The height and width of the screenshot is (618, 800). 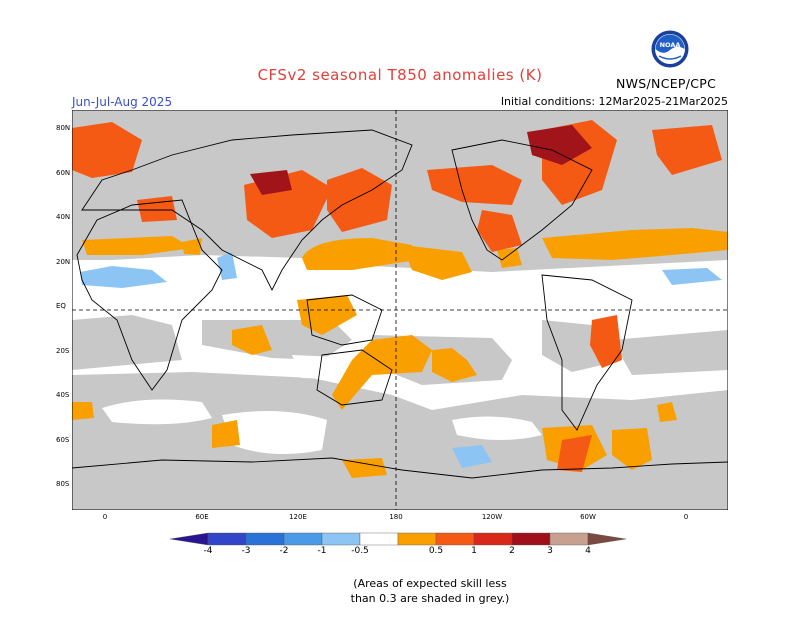 What do you see at coordinates (246, 551) in the screenshot?
I see `colorbar-label: -3` at bounding box center [246, 551].